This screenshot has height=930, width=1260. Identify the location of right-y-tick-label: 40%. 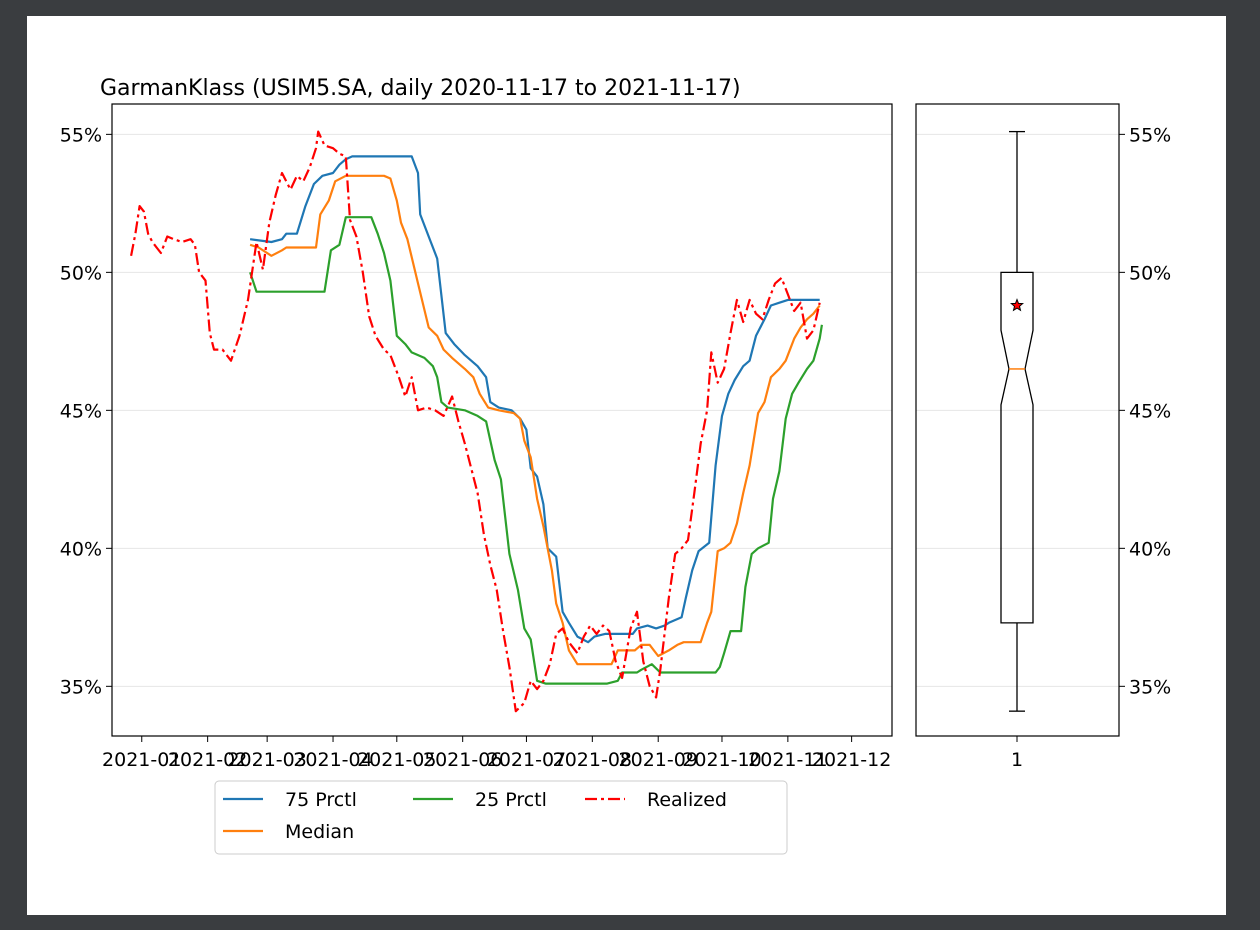
(1150, 549).